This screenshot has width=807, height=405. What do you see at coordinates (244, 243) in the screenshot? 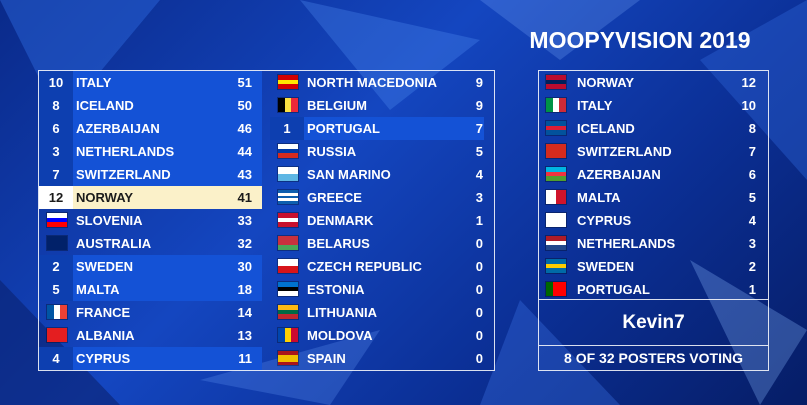
I see `score: 32` at bounding box center [244, 243].